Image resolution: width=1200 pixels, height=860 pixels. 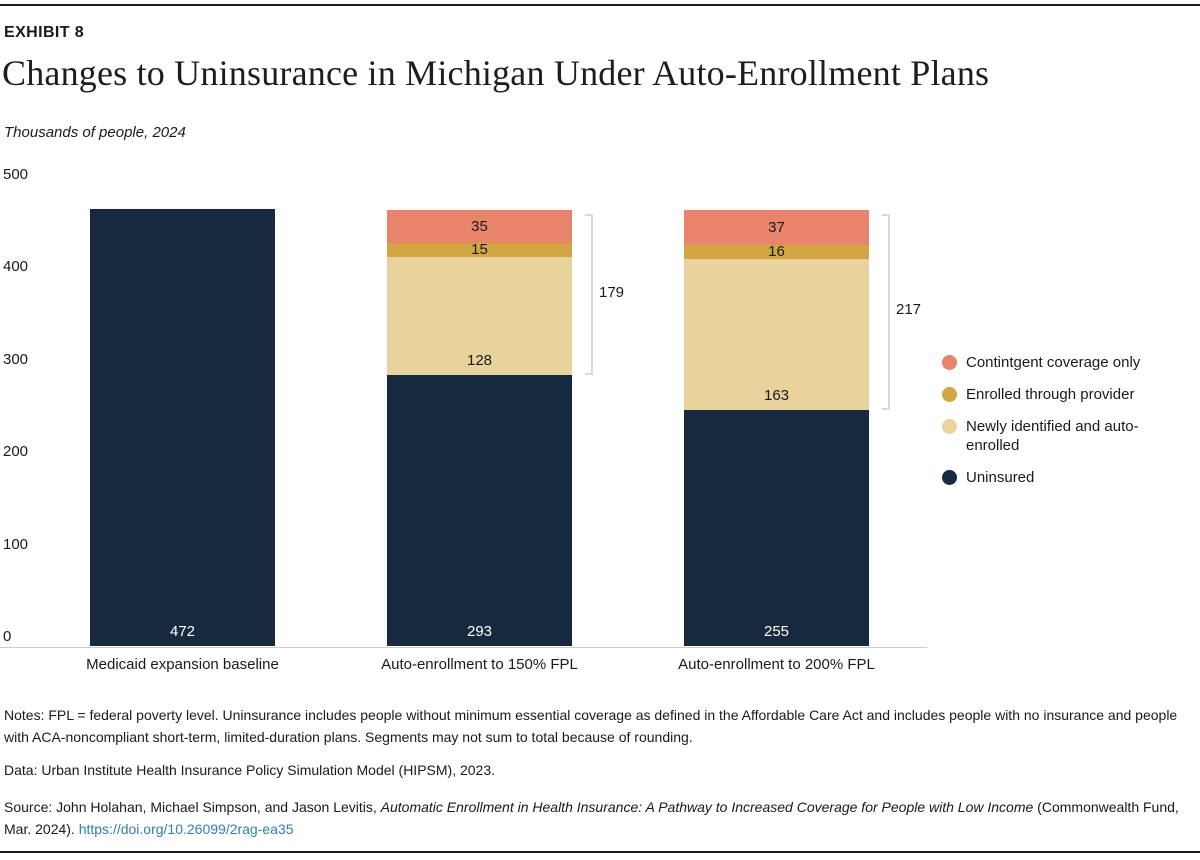 I want to click on bar-value-label: 128, so click(x=479, y=361).